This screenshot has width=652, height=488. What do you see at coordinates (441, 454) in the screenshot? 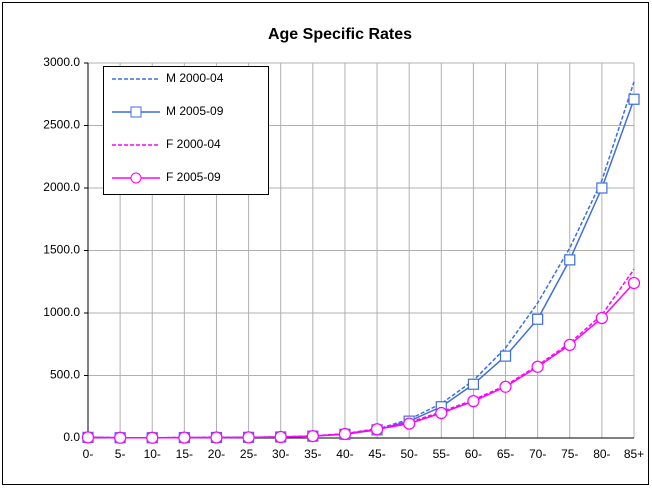
I see `x-tick-label: 55-` at bounding box center [441, 454].